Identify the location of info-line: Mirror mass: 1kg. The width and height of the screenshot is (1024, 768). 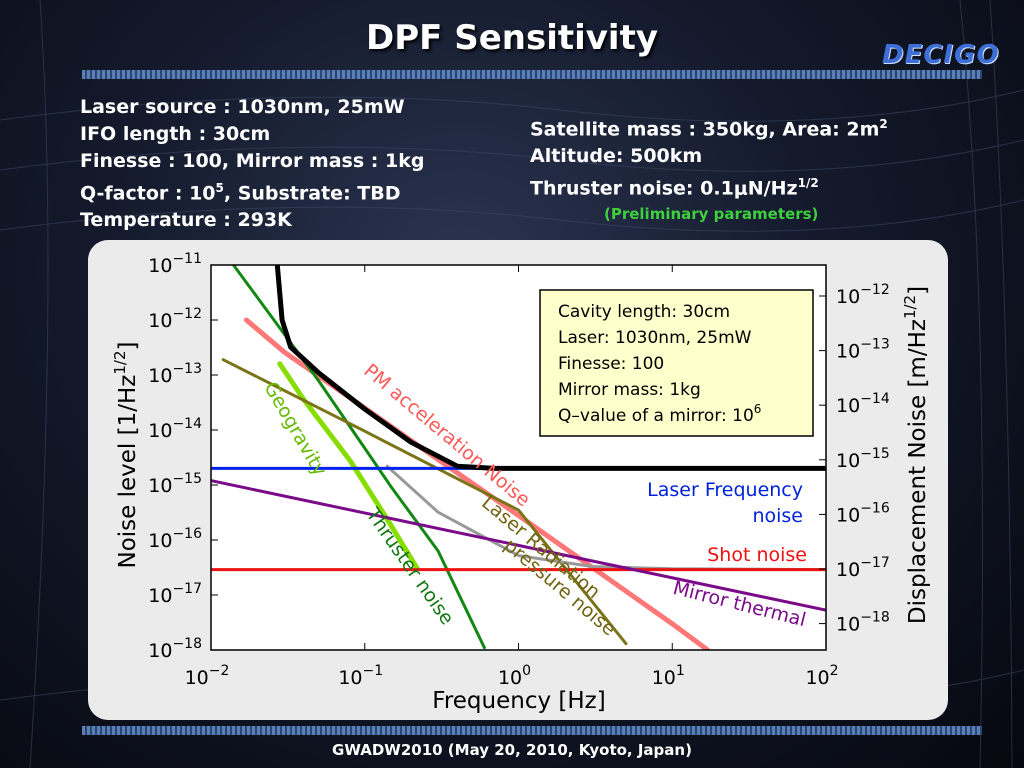
(629, 390).